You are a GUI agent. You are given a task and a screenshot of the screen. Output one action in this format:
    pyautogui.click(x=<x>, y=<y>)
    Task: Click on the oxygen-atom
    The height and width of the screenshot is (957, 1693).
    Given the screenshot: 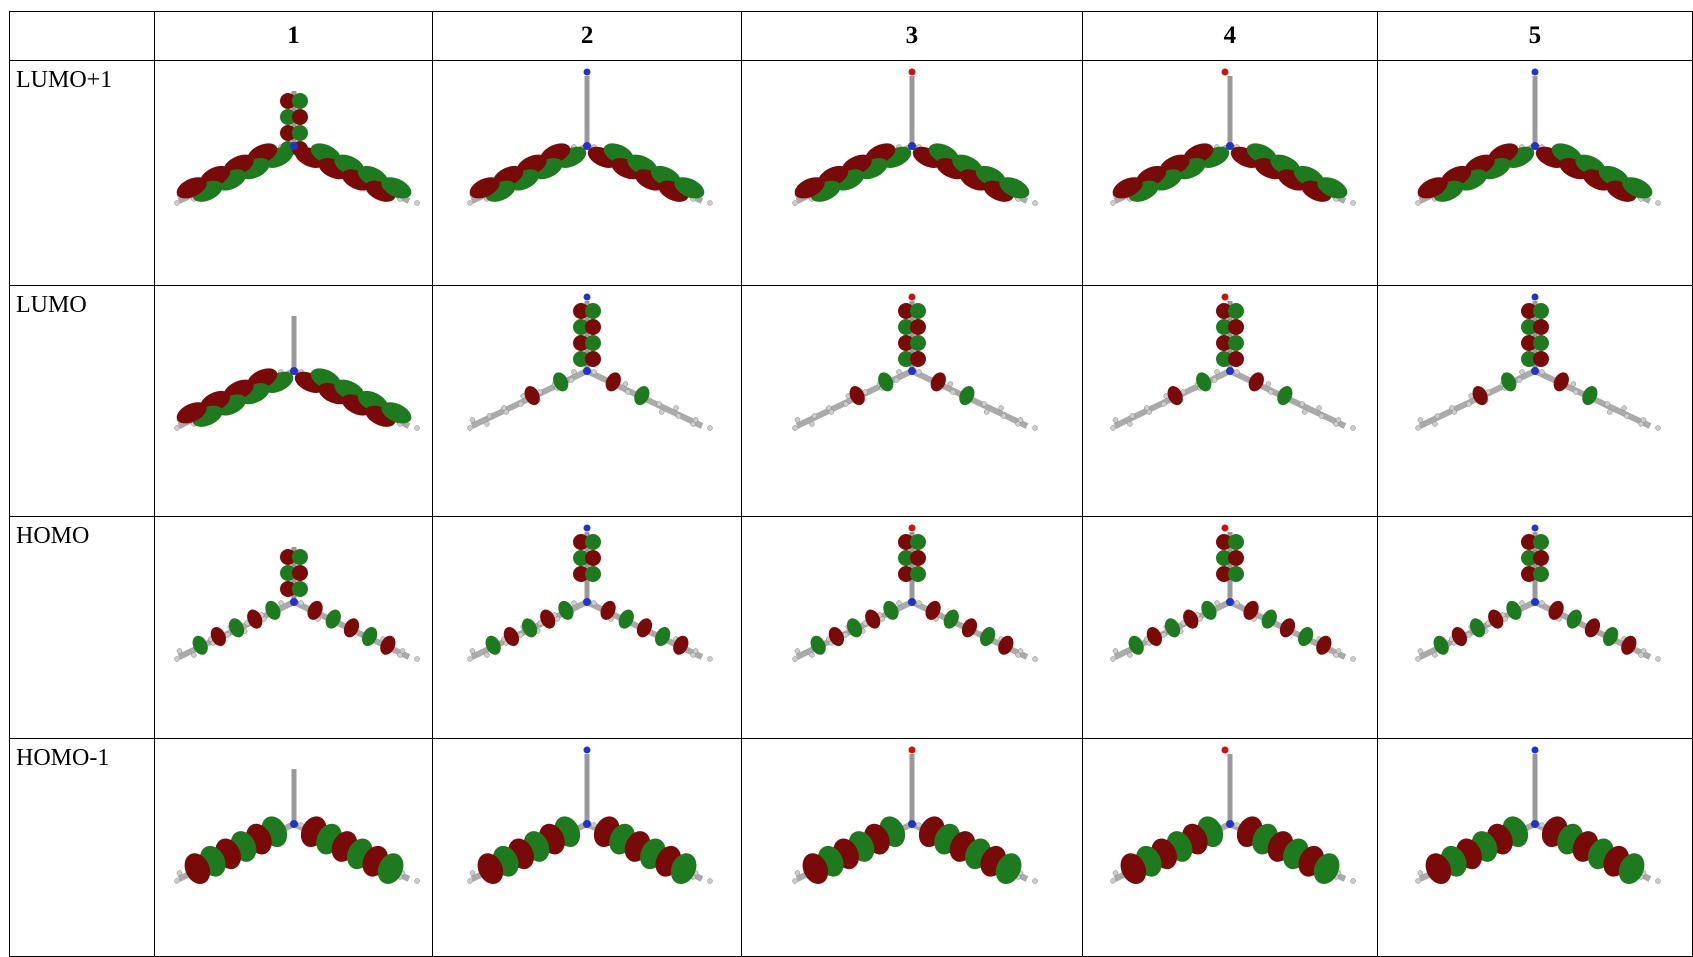 What is the action you would take?
    pyautogui.click(x=1225, y=297)
    